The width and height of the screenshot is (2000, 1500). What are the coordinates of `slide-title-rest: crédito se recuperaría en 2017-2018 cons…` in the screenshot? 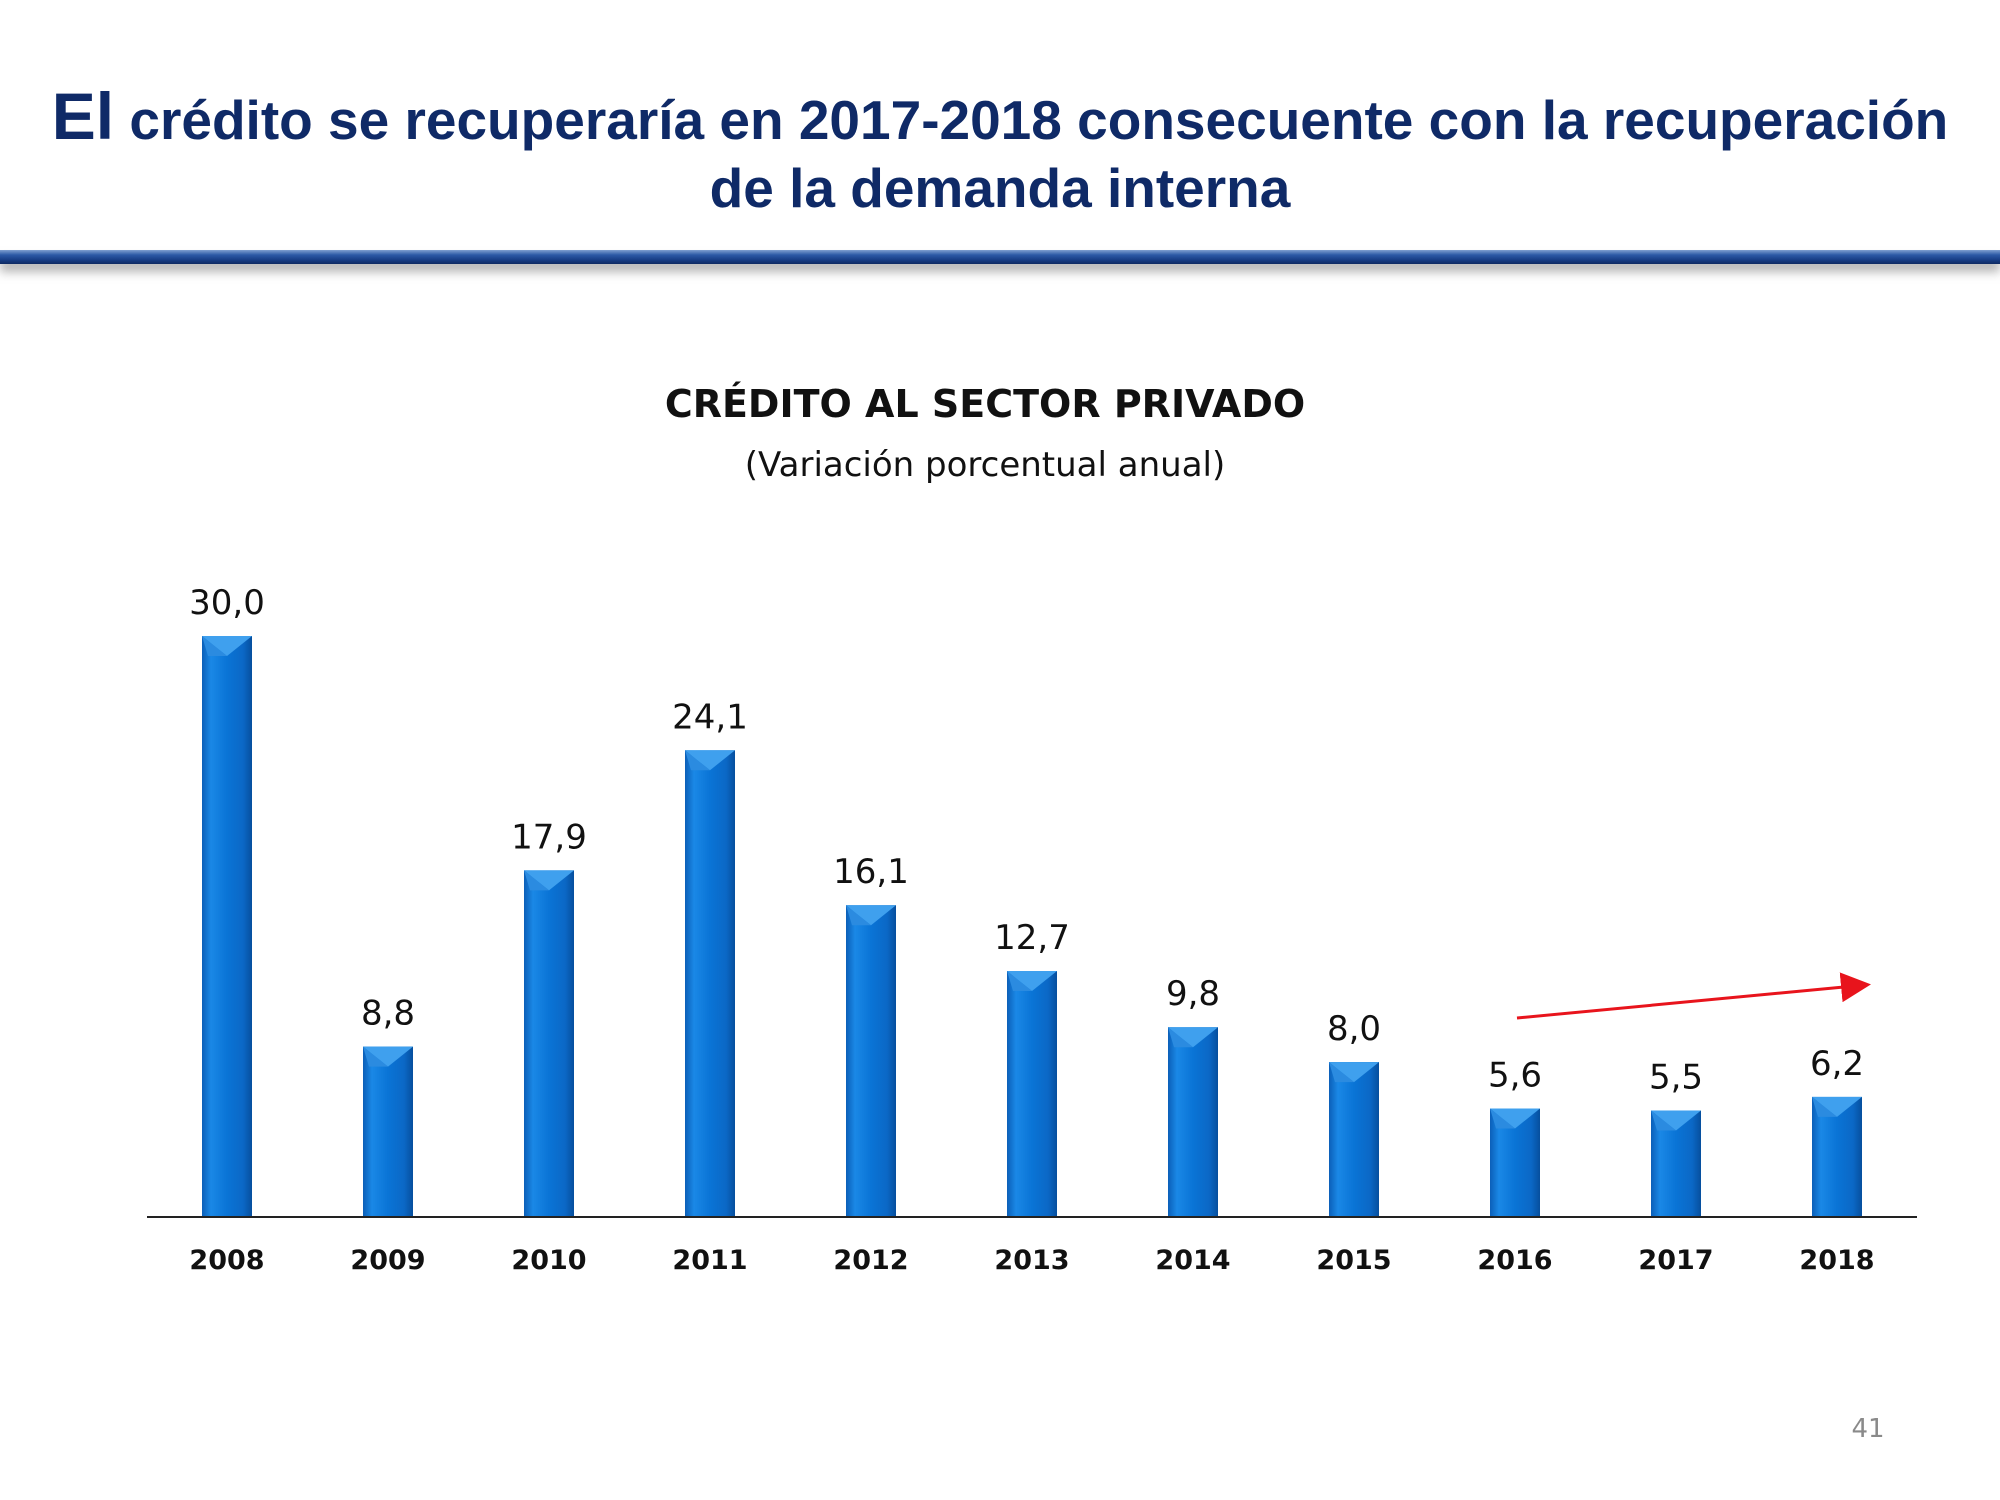 It's located at (1031, 120).